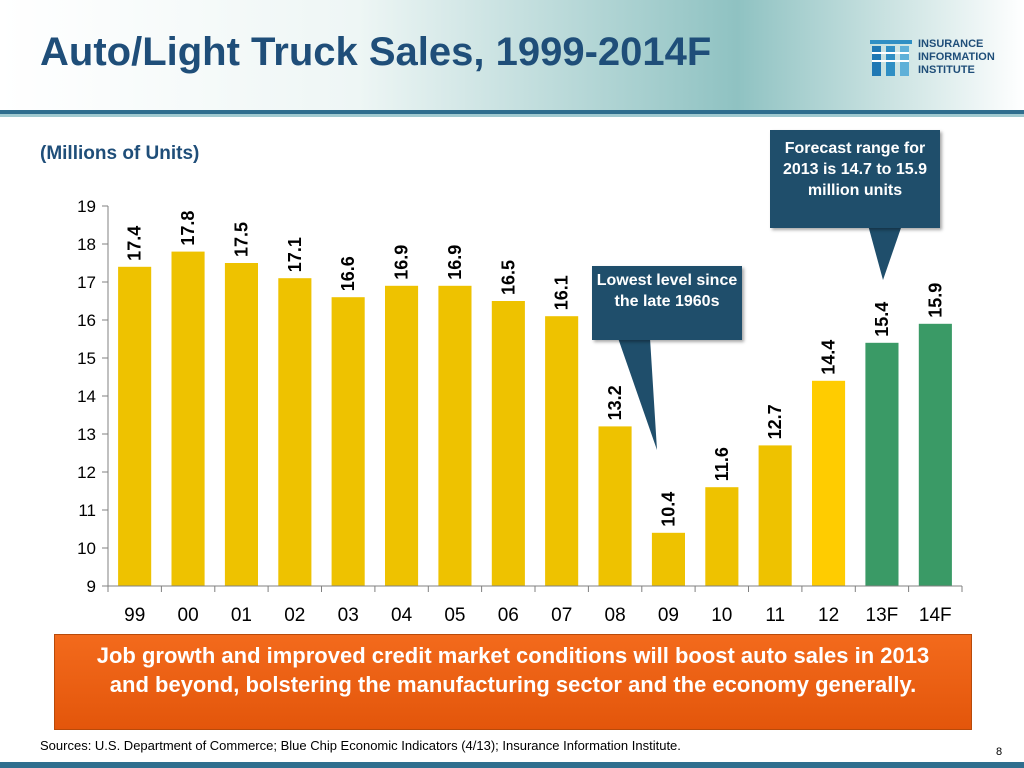 The image size is (1024, 768). Describe the element at coordinates (91, 586) in the screenshot. I see `y-tick-label-9: 9` at that location.